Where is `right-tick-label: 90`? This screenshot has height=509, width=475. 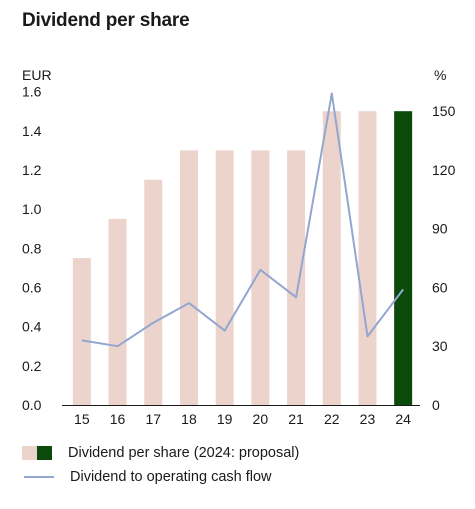
right-tick-label: 90 is located at coordinates (440, 229).